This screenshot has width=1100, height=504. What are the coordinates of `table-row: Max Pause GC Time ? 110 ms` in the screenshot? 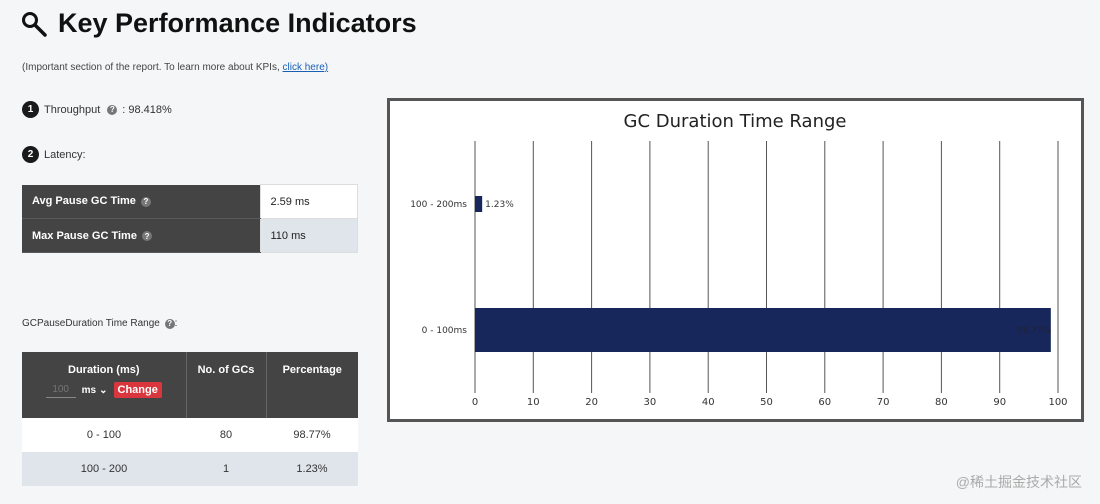 It's located at (190, 235).